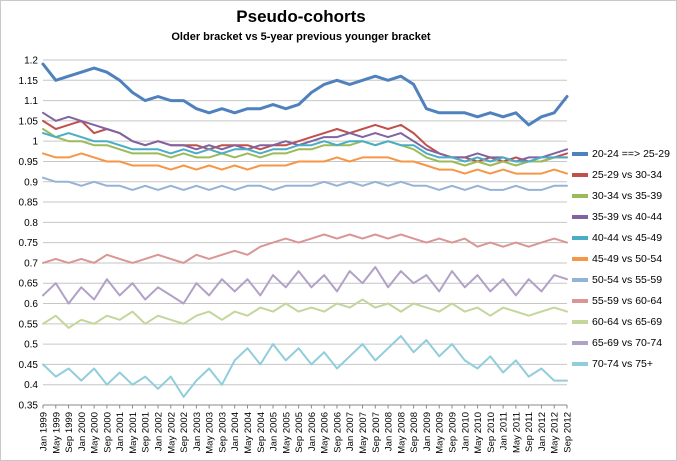 The image size is (677, 461). What do you see at coordinates (184, 432) in the screenshot?
I see `x-tick-label: Sep 2002` at bounding box center [184, 432].